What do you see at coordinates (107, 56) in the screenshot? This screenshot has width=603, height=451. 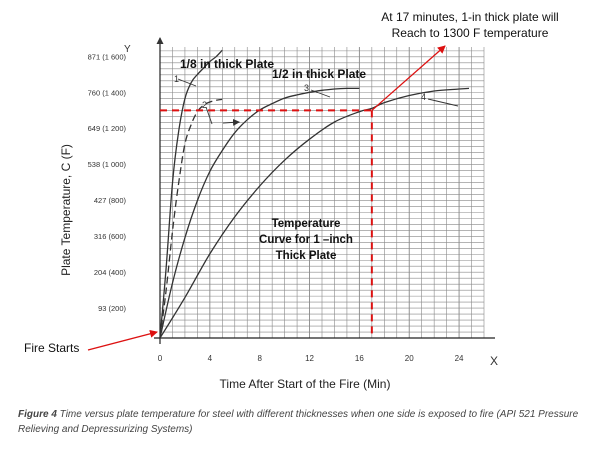 I see `y-tick-label: 871 (1 600)` at bounding box center [107, 56].